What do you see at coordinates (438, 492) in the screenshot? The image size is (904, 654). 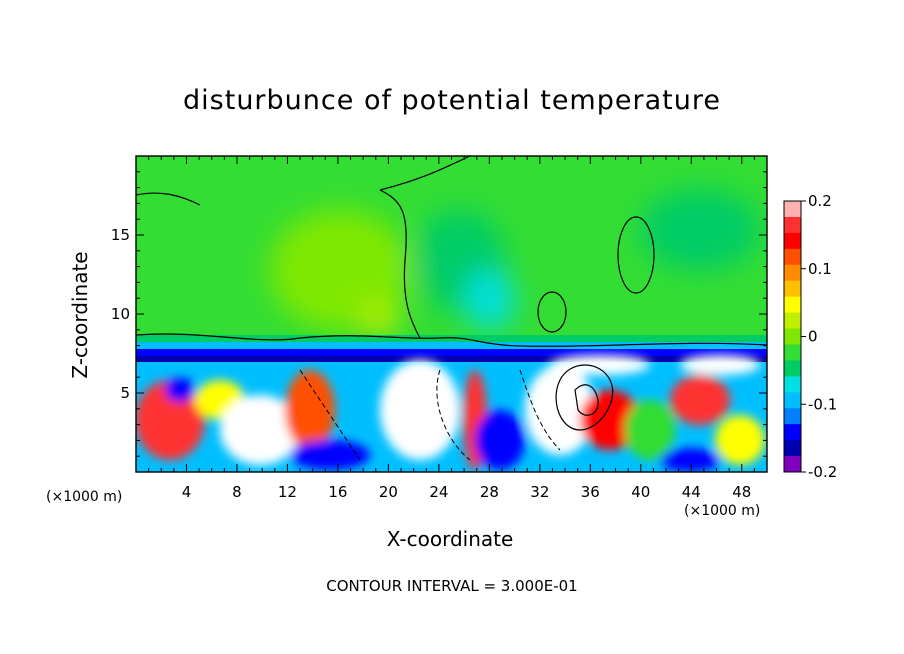 I see `x-tick-label: 24` at bounding box center [438, 492].